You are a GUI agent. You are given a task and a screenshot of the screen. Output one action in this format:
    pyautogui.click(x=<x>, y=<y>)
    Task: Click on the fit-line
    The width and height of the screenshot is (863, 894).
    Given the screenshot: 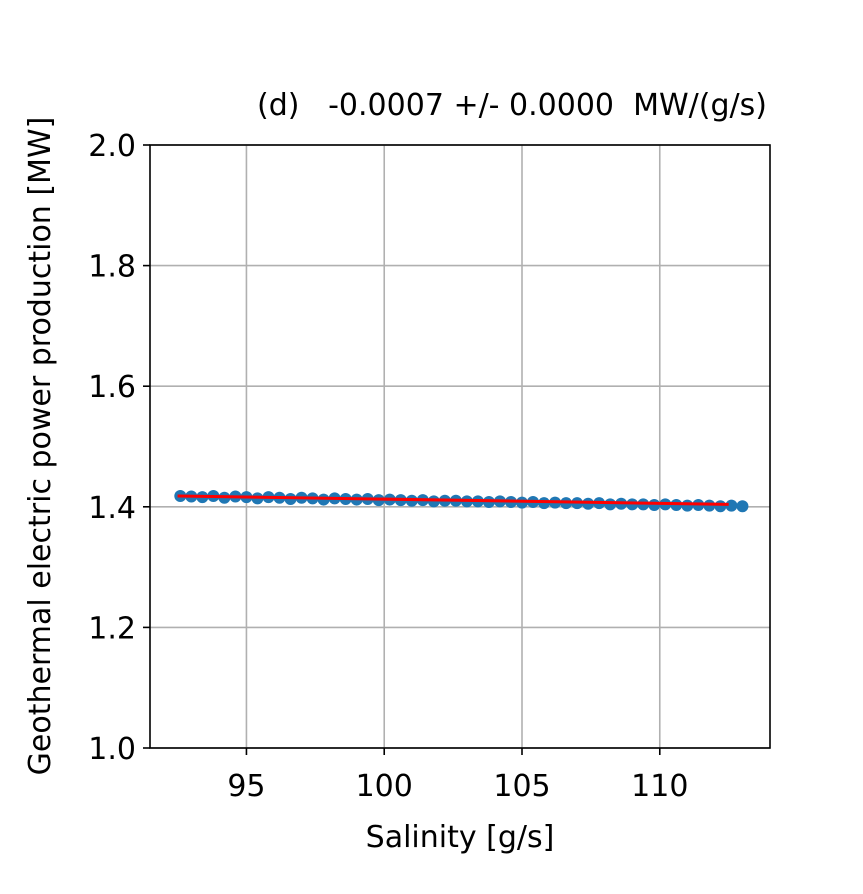 What is the action you would take?
    pyautogui.click(x=453, y=500)
    